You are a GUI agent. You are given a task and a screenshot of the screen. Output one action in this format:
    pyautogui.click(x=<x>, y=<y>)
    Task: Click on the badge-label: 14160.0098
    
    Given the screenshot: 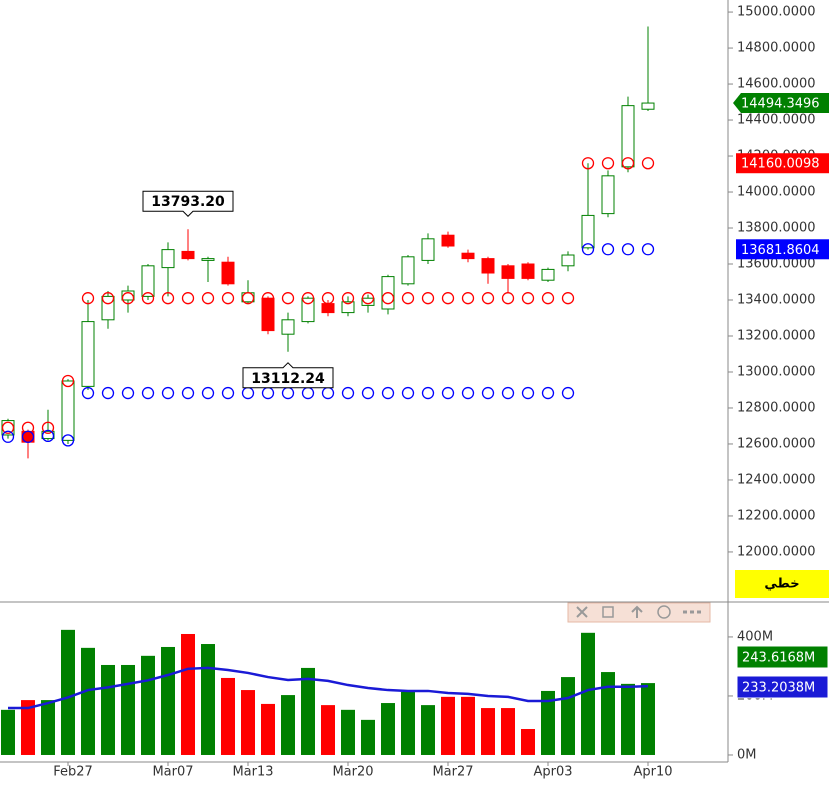 What is the action you would take?
    pyautogui.click(x=780, y=164)
    